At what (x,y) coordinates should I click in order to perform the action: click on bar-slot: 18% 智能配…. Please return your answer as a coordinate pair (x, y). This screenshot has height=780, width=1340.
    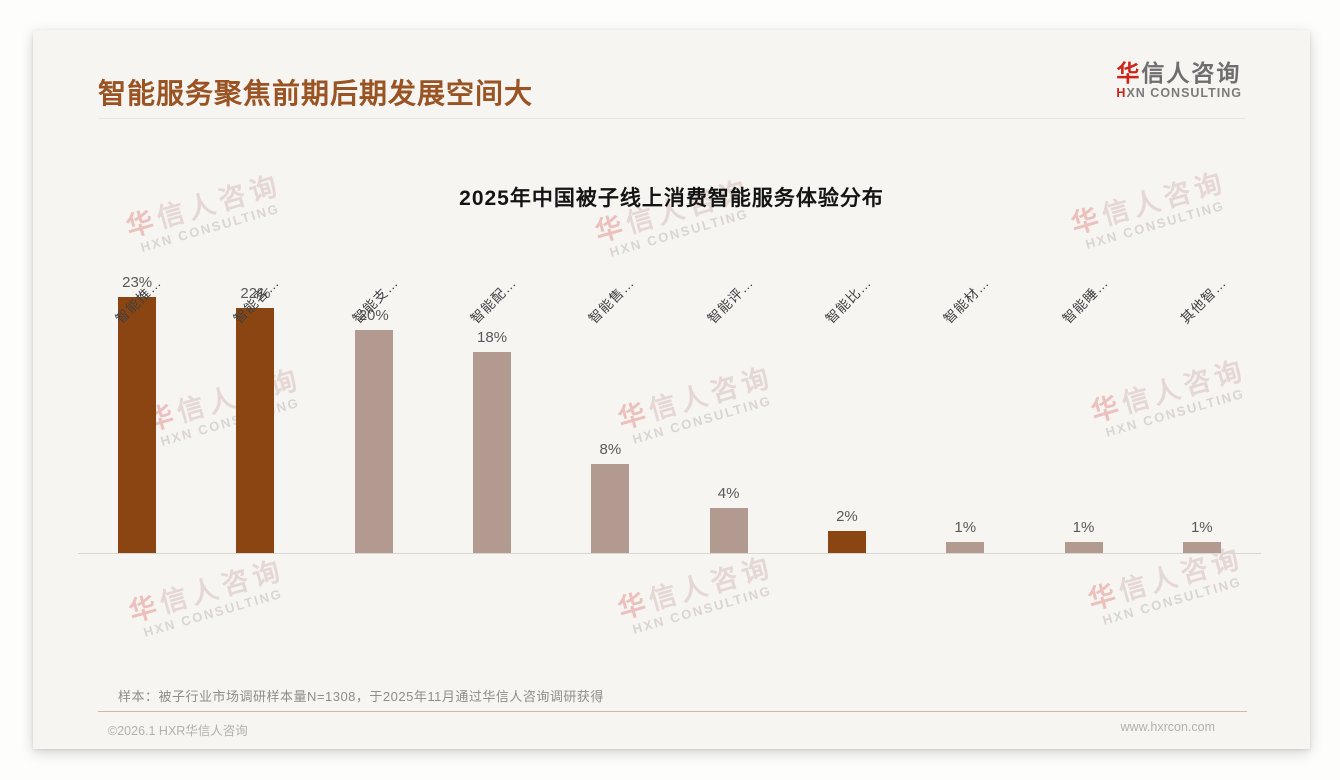
    Looking at the image, I should click on (492, 406).